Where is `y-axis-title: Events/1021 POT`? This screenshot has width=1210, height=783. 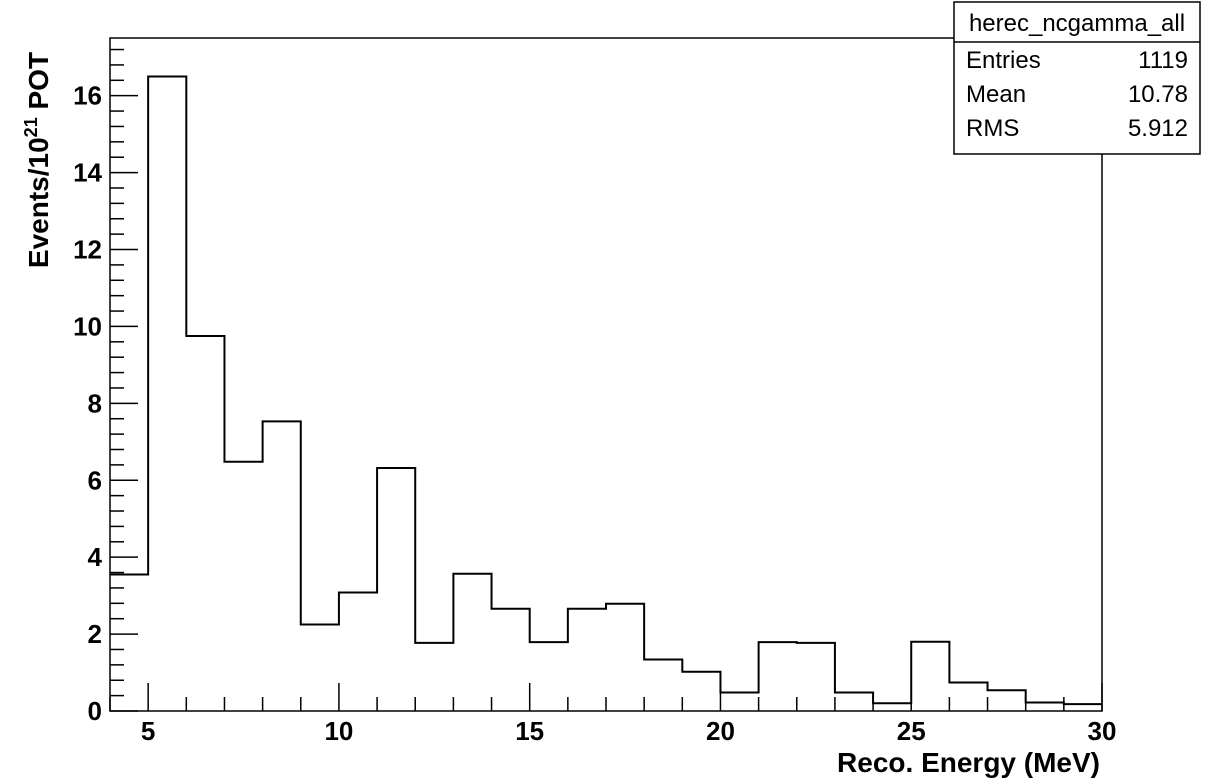 y-axis-title: Events/1021 POT is located at coordinates (37, 160).